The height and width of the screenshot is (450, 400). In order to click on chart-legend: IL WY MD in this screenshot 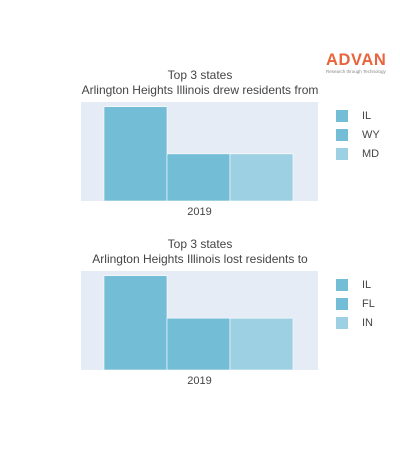, I will do `click(358, 134)`.